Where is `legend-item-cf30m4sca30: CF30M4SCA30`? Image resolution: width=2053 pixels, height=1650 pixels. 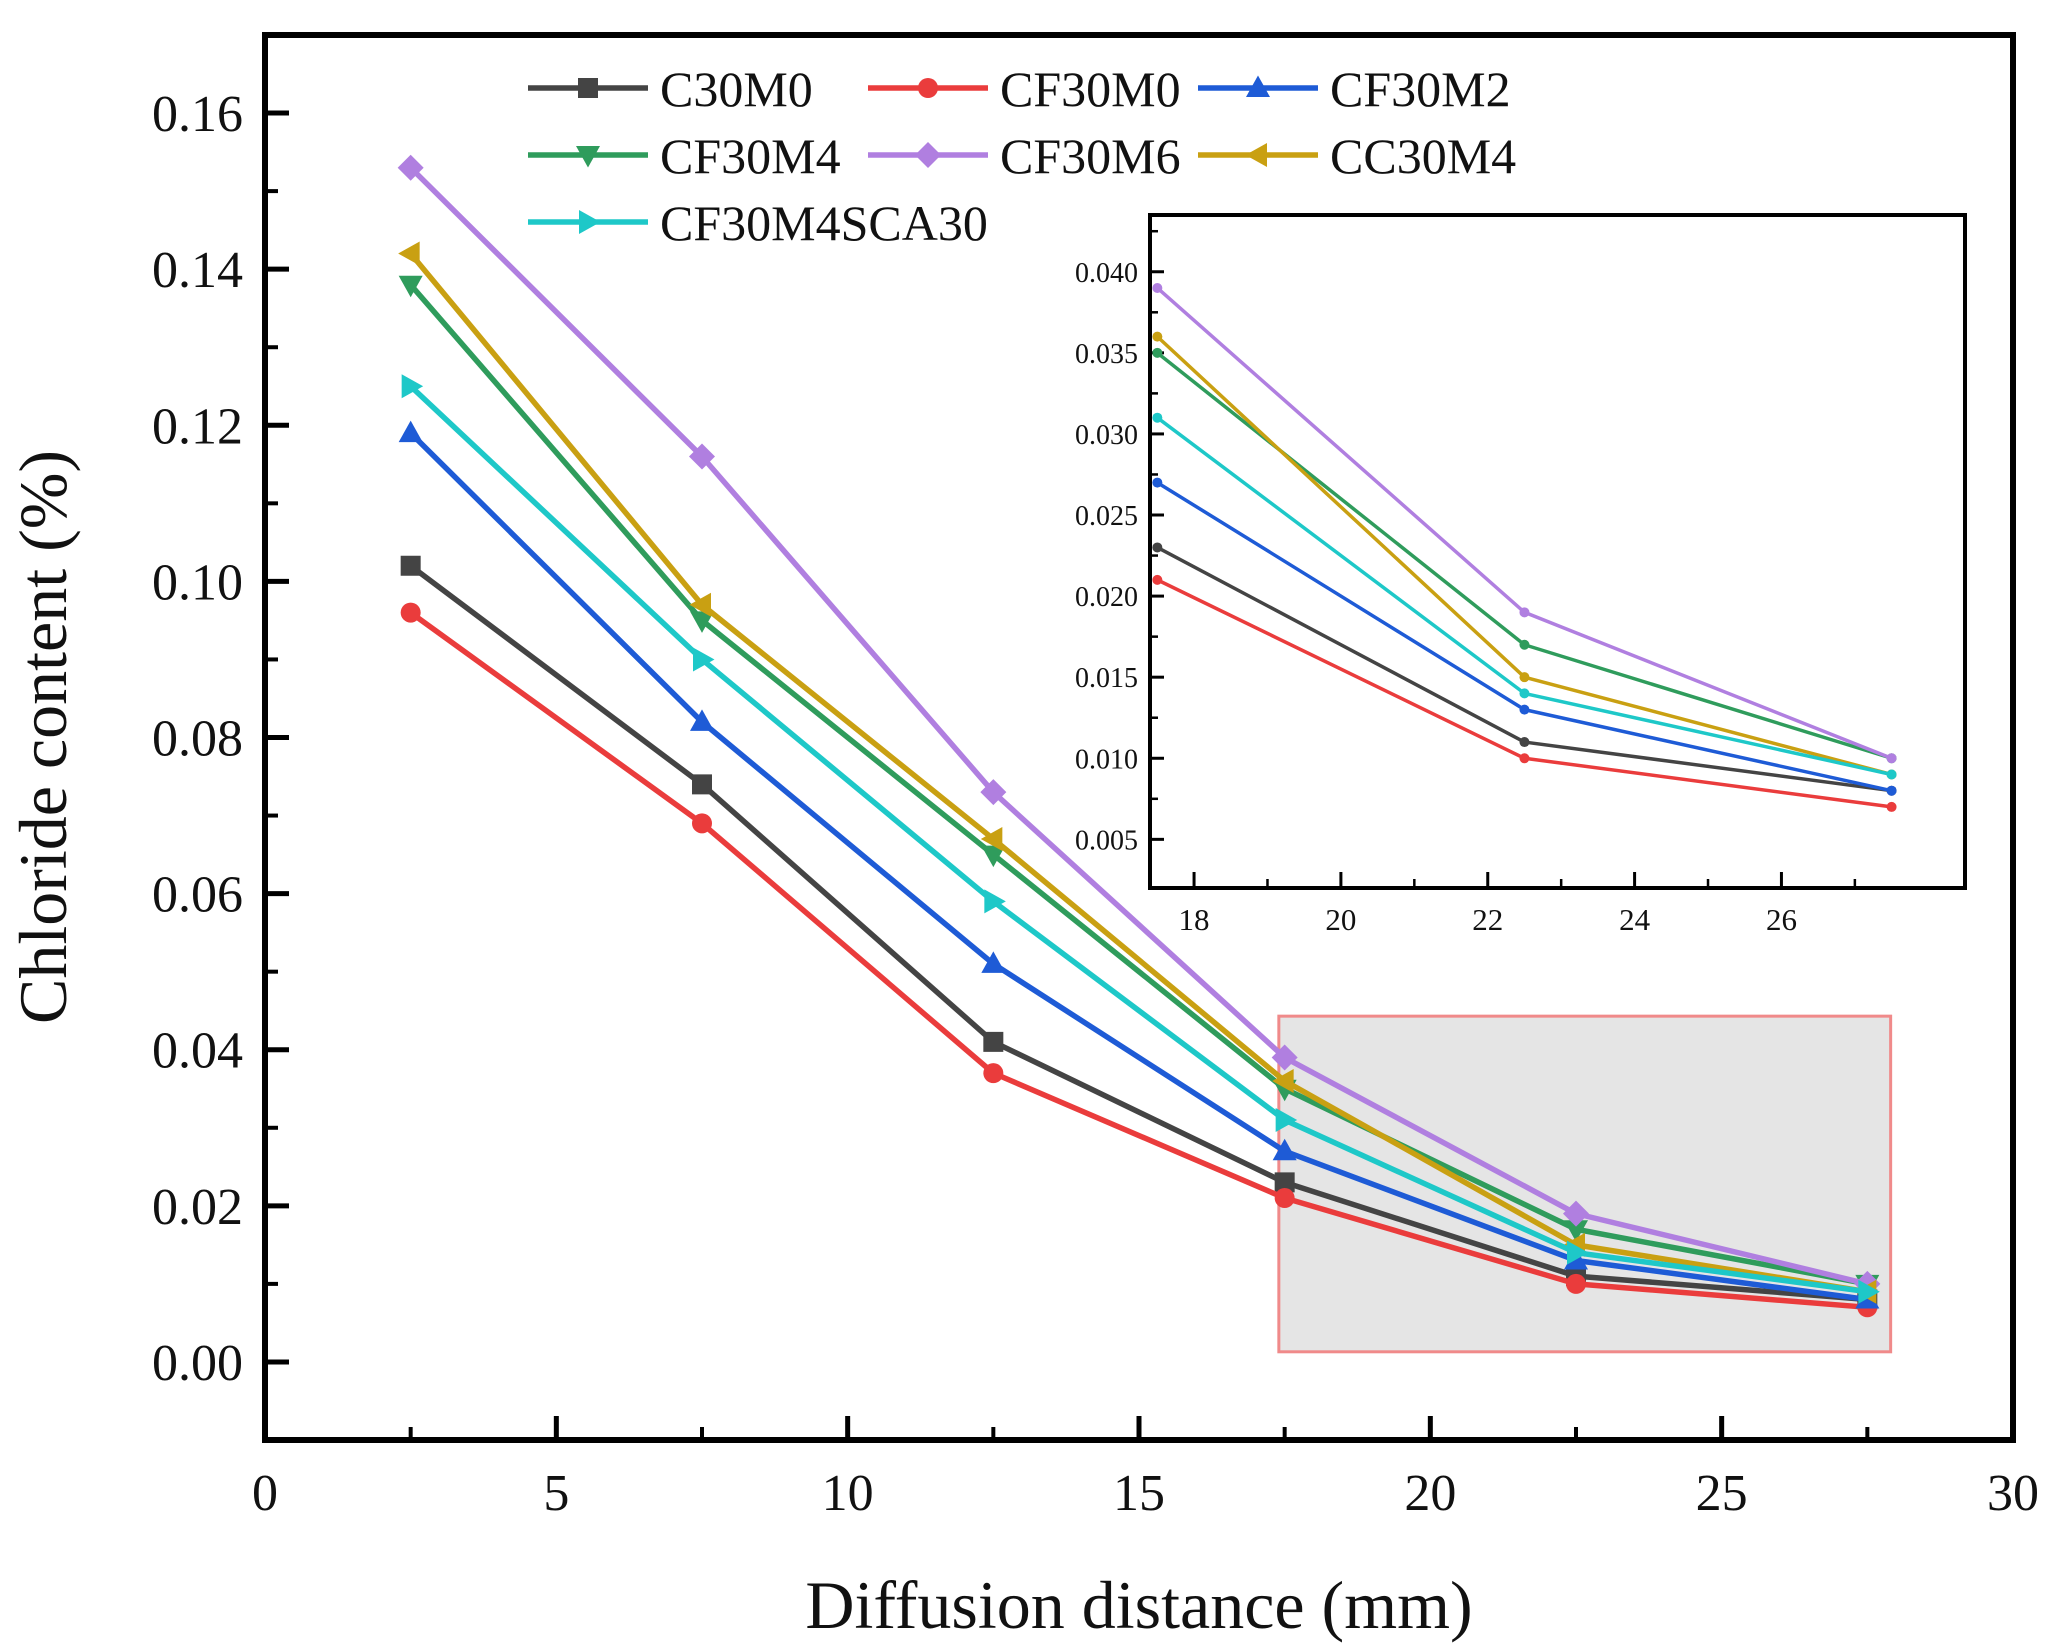
legend-item-cf30m4sca30: CF30M4SCA30 is located at coordinates (758, 223).